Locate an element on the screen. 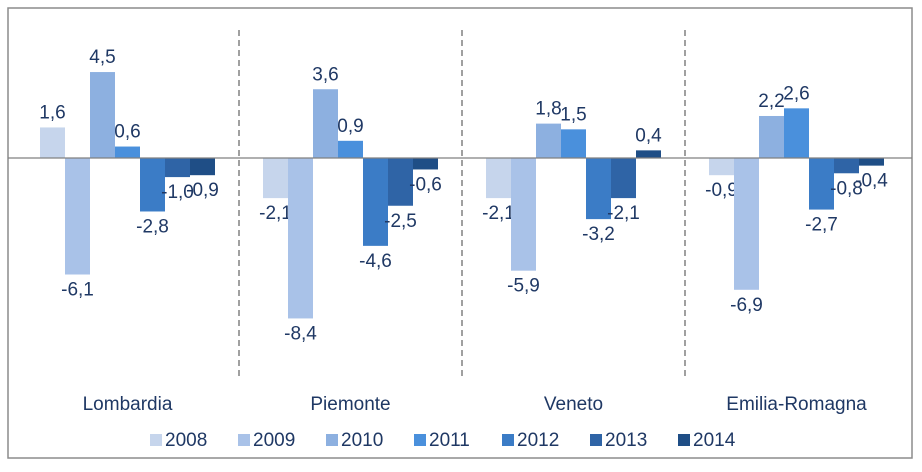 Image resolution: width=922 pixels, height=472 pixels. legend-label: 2011 is located at coordinates (449, 440).